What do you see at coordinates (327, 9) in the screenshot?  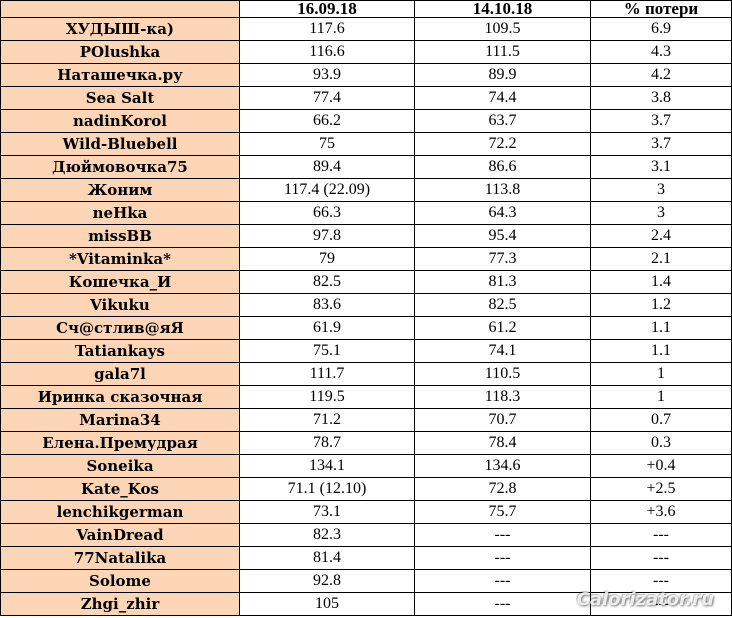 I see `header-date-start: 16.09.18` at bounding box center [327, 9].